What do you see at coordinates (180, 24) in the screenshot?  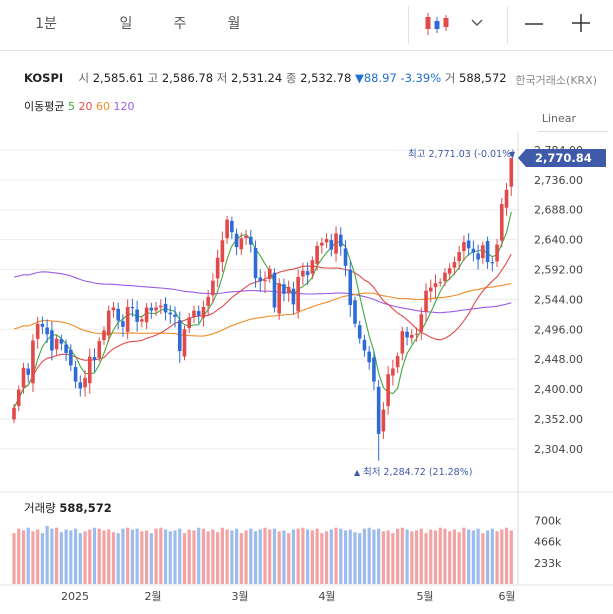 I see `tab-week: 주` at bounding box center [180, 24].